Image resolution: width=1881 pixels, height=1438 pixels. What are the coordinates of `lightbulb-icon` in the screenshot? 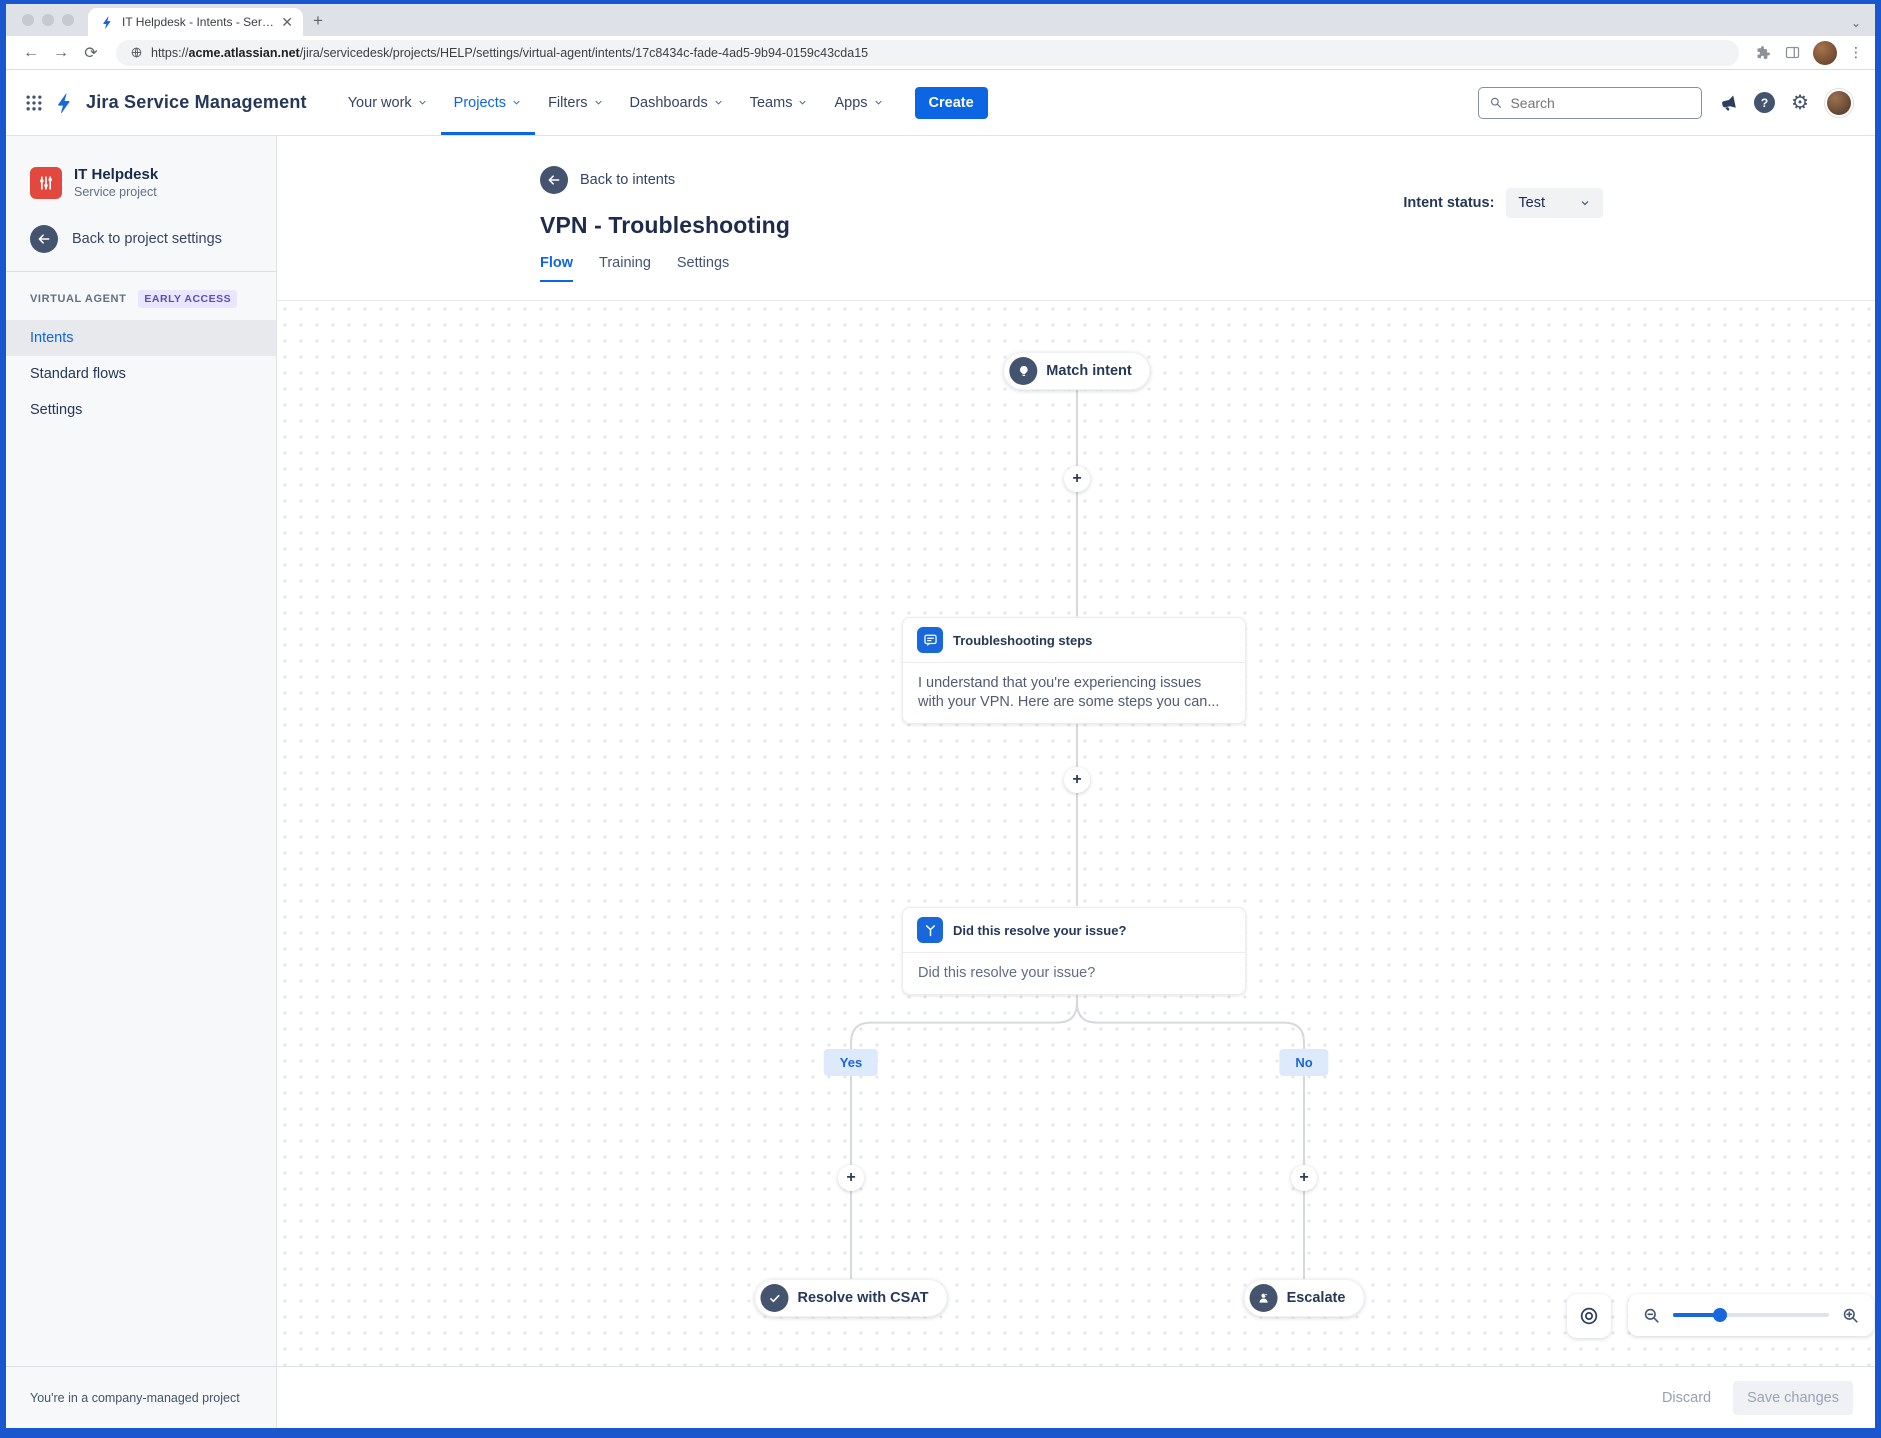 It's located at (1023, 371).